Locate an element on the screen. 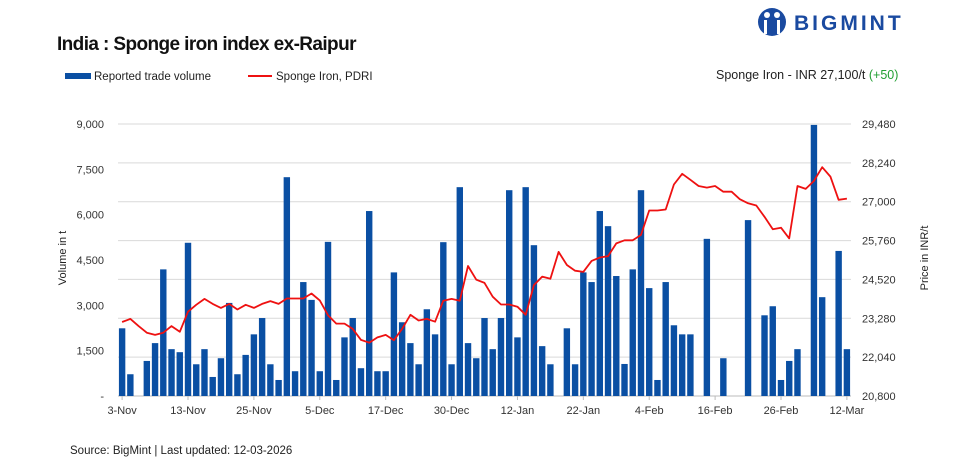  right-axis-title: Price in INR/t is located at coordinates (925, 258).